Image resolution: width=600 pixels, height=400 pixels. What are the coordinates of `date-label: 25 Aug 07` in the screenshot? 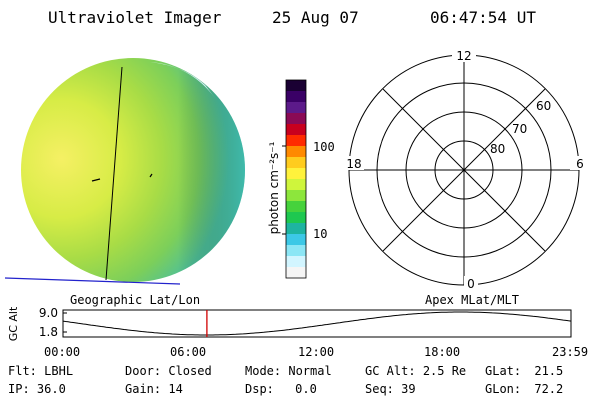 It's located at (315, 17).